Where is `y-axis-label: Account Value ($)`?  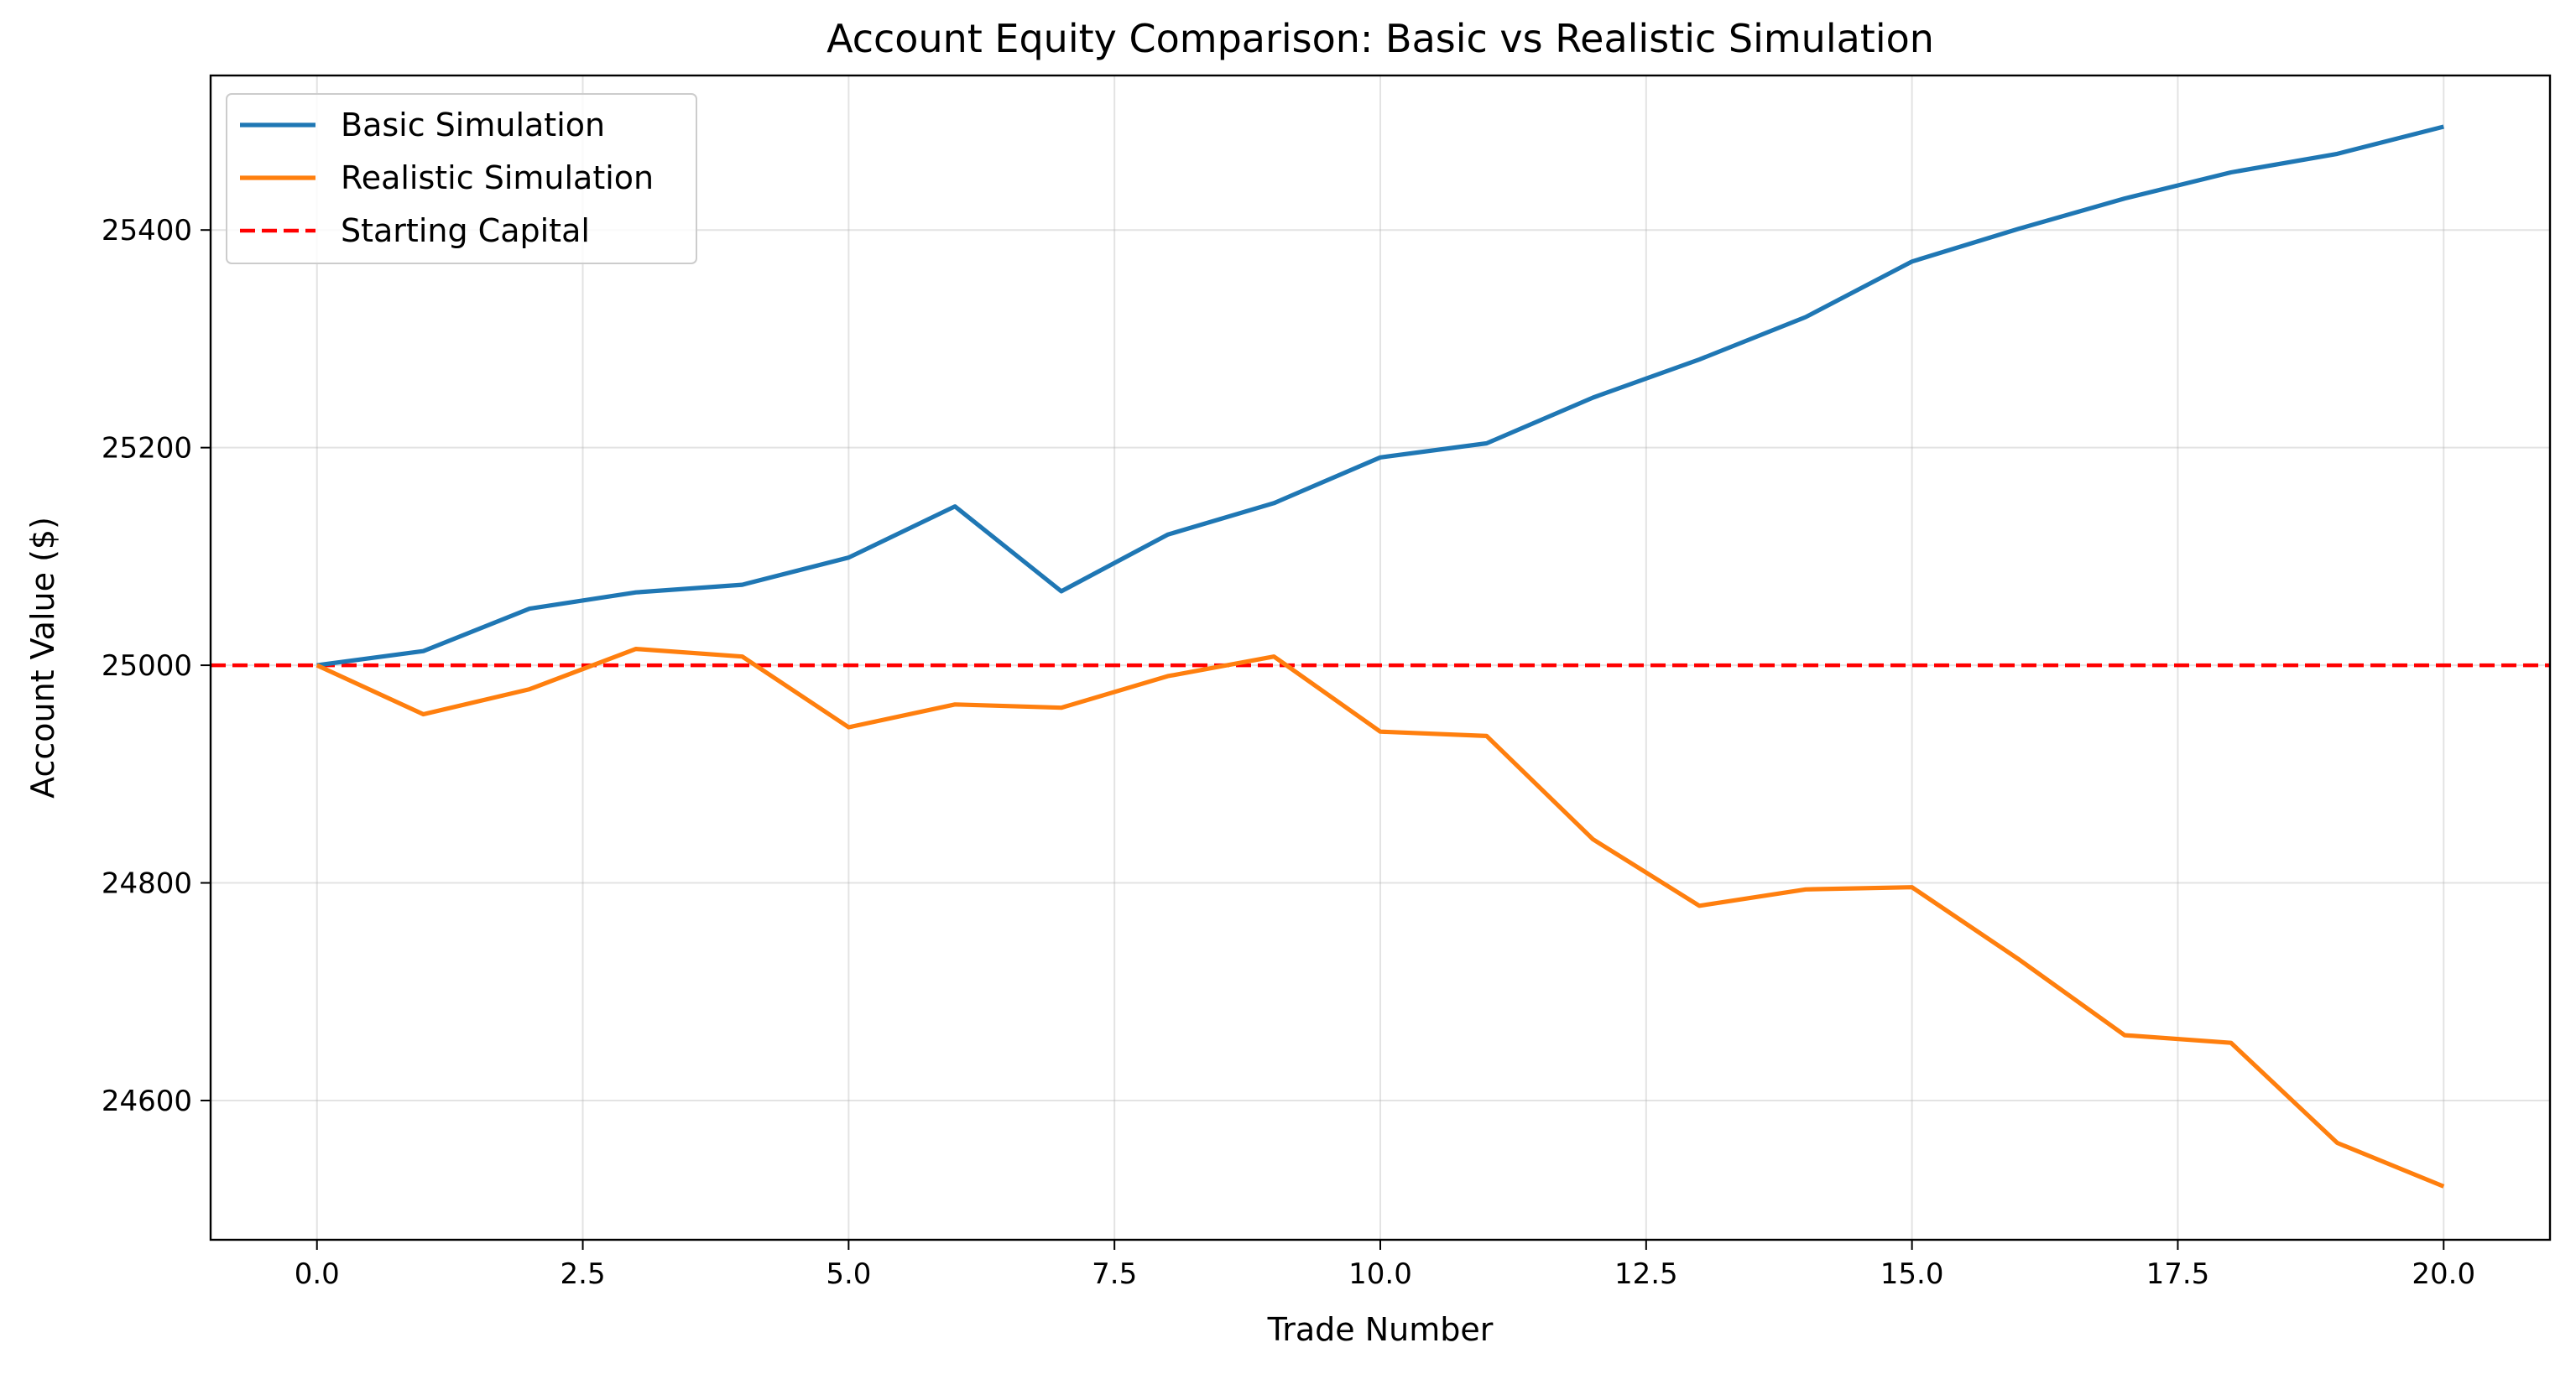 y-axis-label: Account Value ($) is located at coordinates (42, 658).